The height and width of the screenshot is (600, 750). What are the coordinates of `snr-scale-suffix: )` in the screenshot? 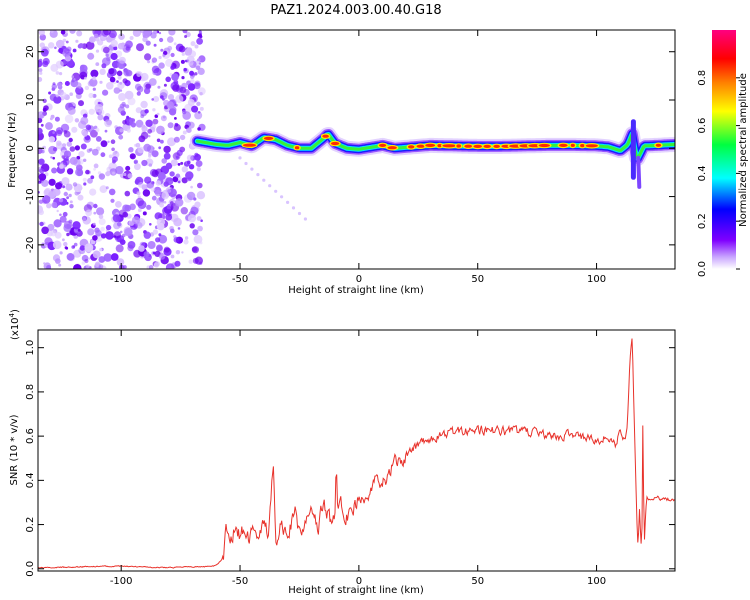 It's located at (15, 311).